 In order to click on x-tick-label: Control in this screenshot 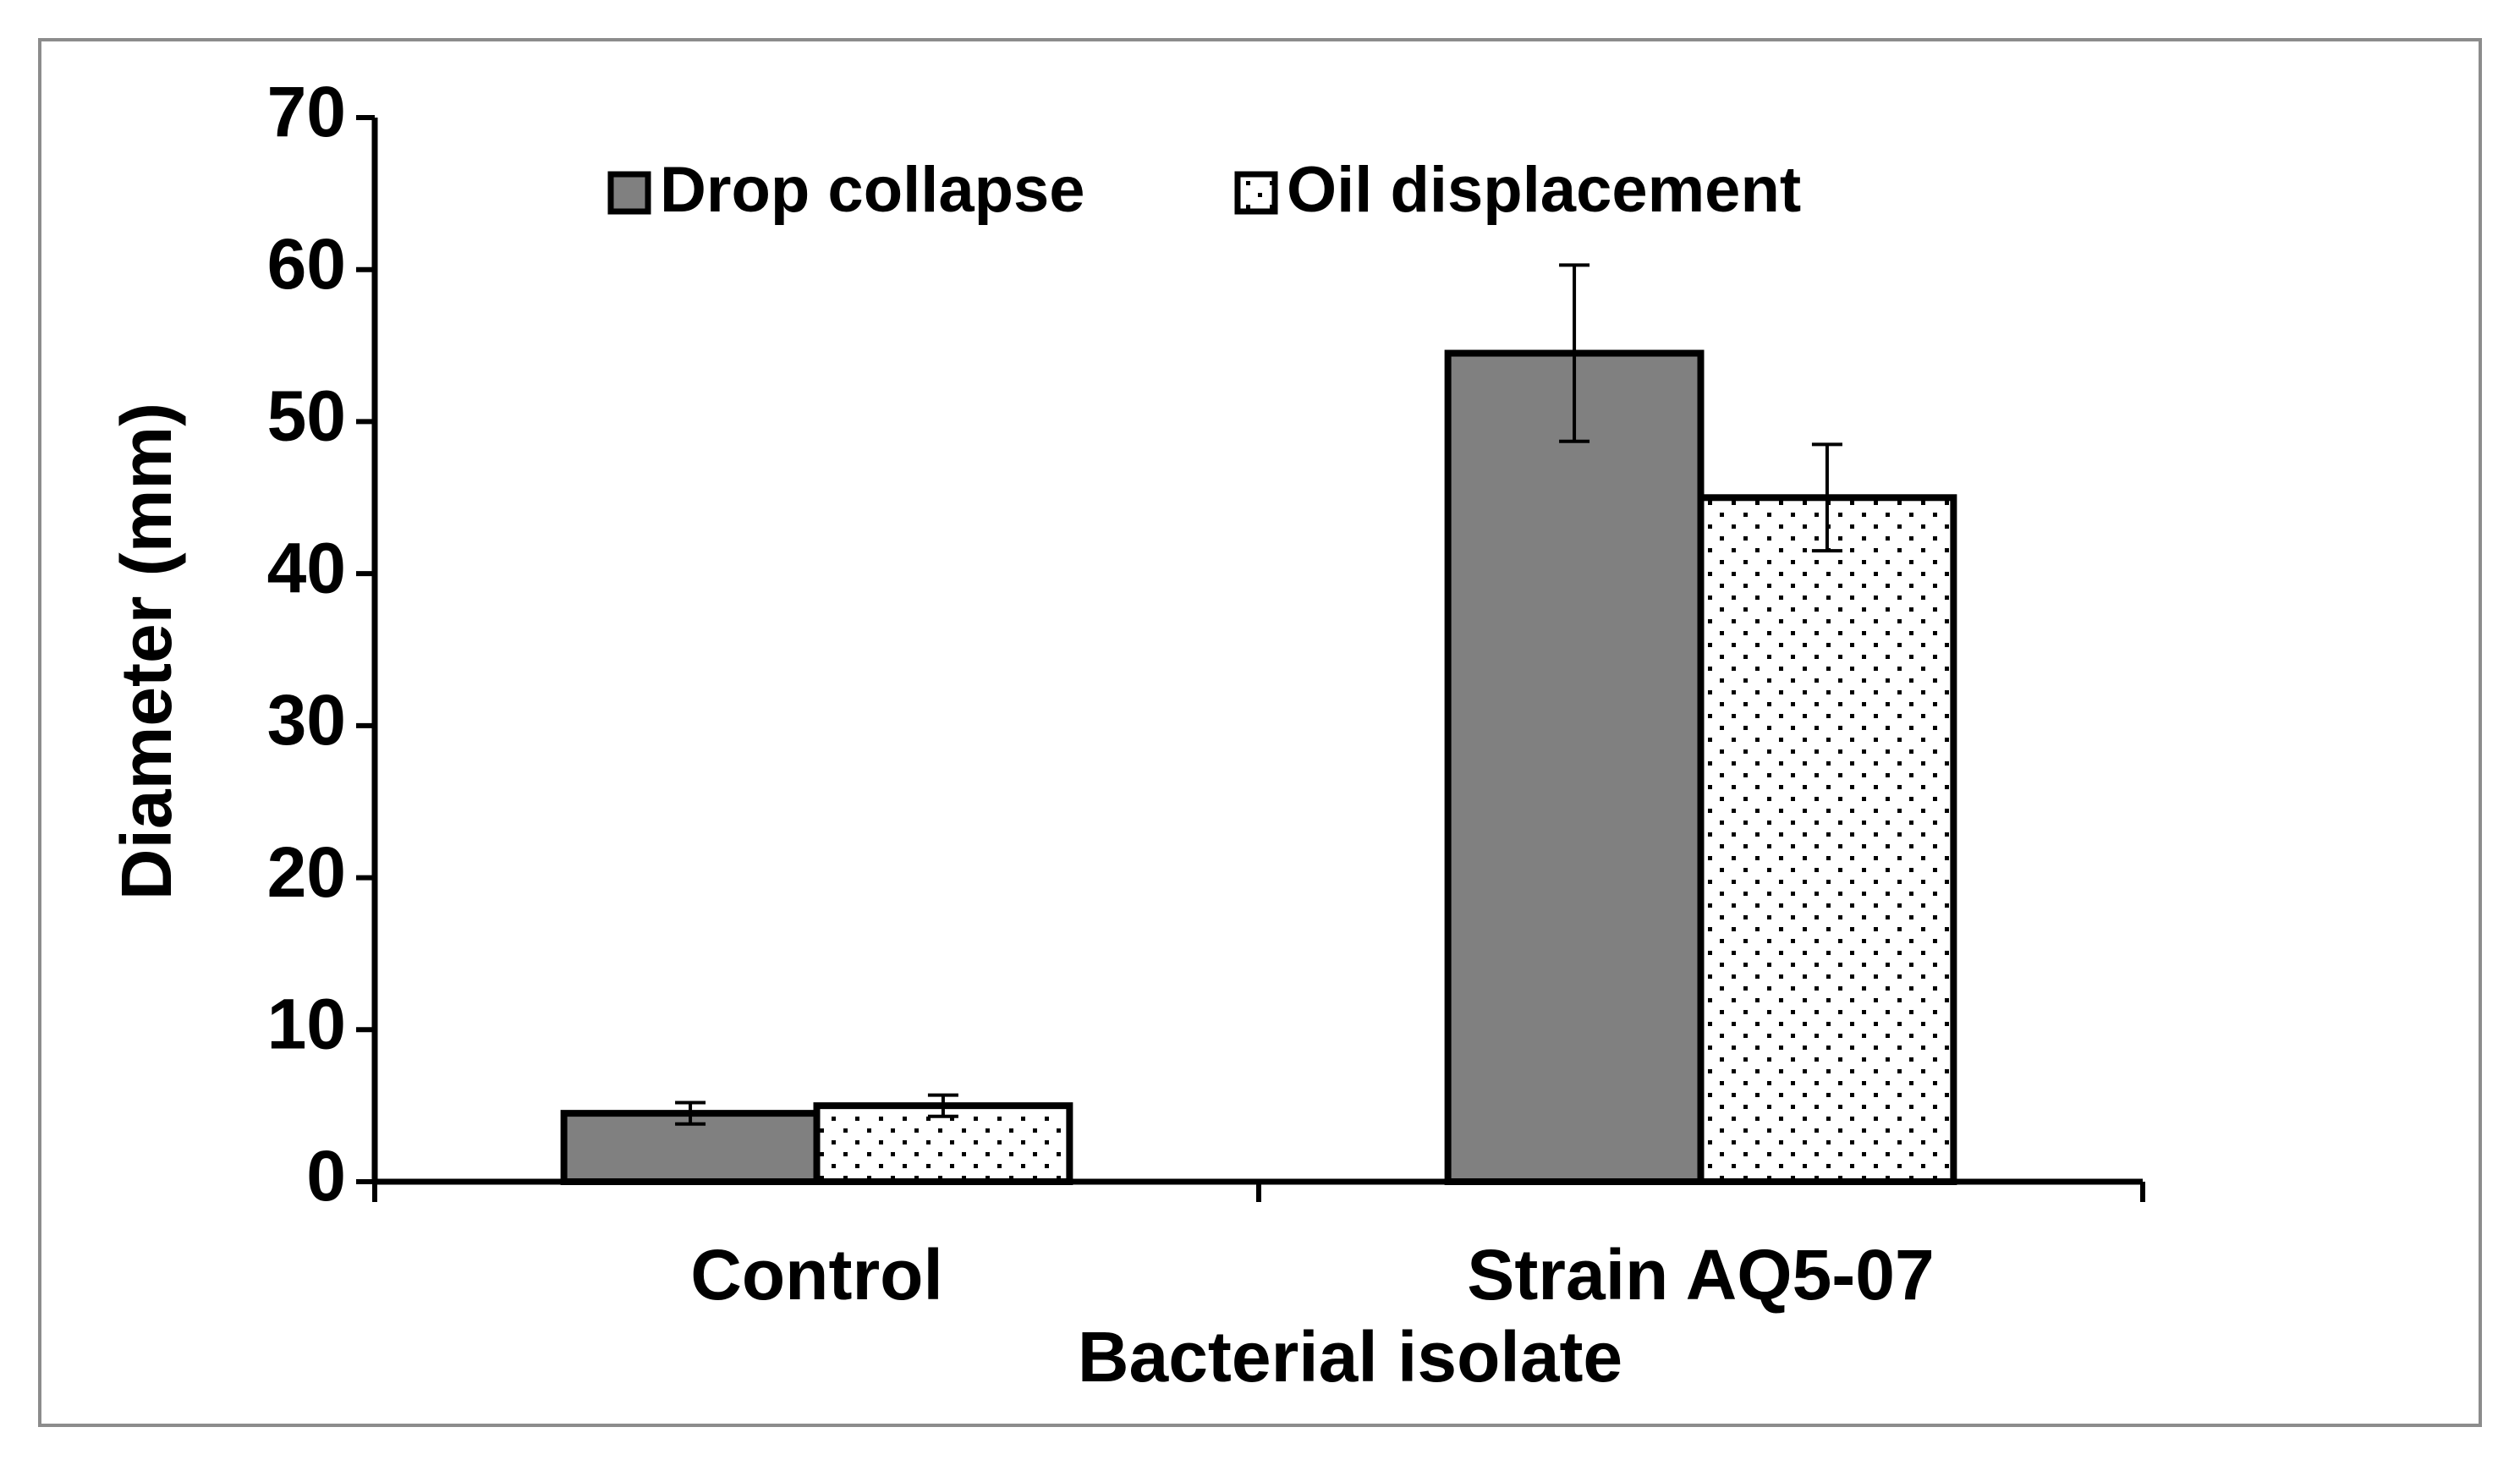, I will do `click(816, 1275)`.